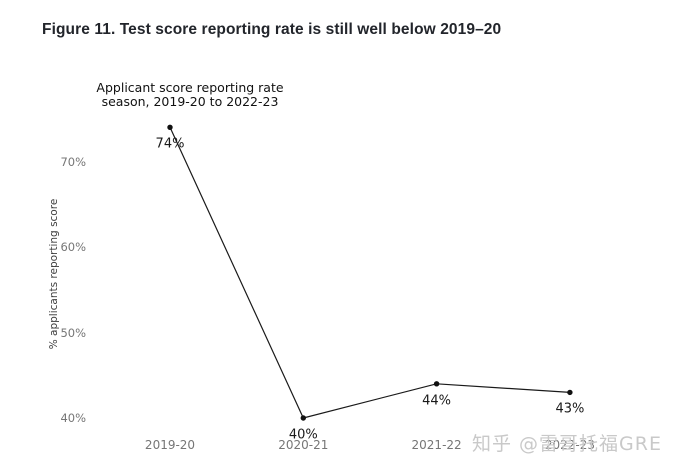 The width and height of the screenshot is (678, 470). What do you see at coordinates (303, 435) in the screenshot?
I see `data-label: 40%` at bounding box center [303, 435].